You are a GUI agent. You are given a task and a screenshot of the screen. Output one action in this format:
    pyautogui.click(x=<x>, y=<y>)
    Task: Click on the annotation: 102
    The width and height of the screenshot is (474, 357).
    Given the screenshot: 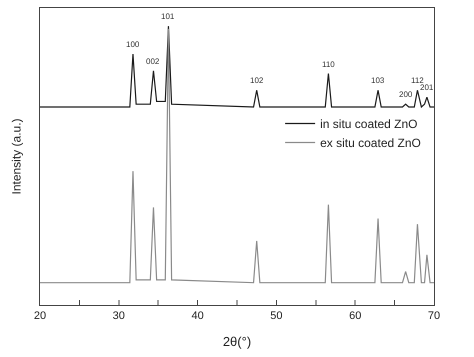 What is the action you would take?
    pyautogui.click(x=257, y=80)
    